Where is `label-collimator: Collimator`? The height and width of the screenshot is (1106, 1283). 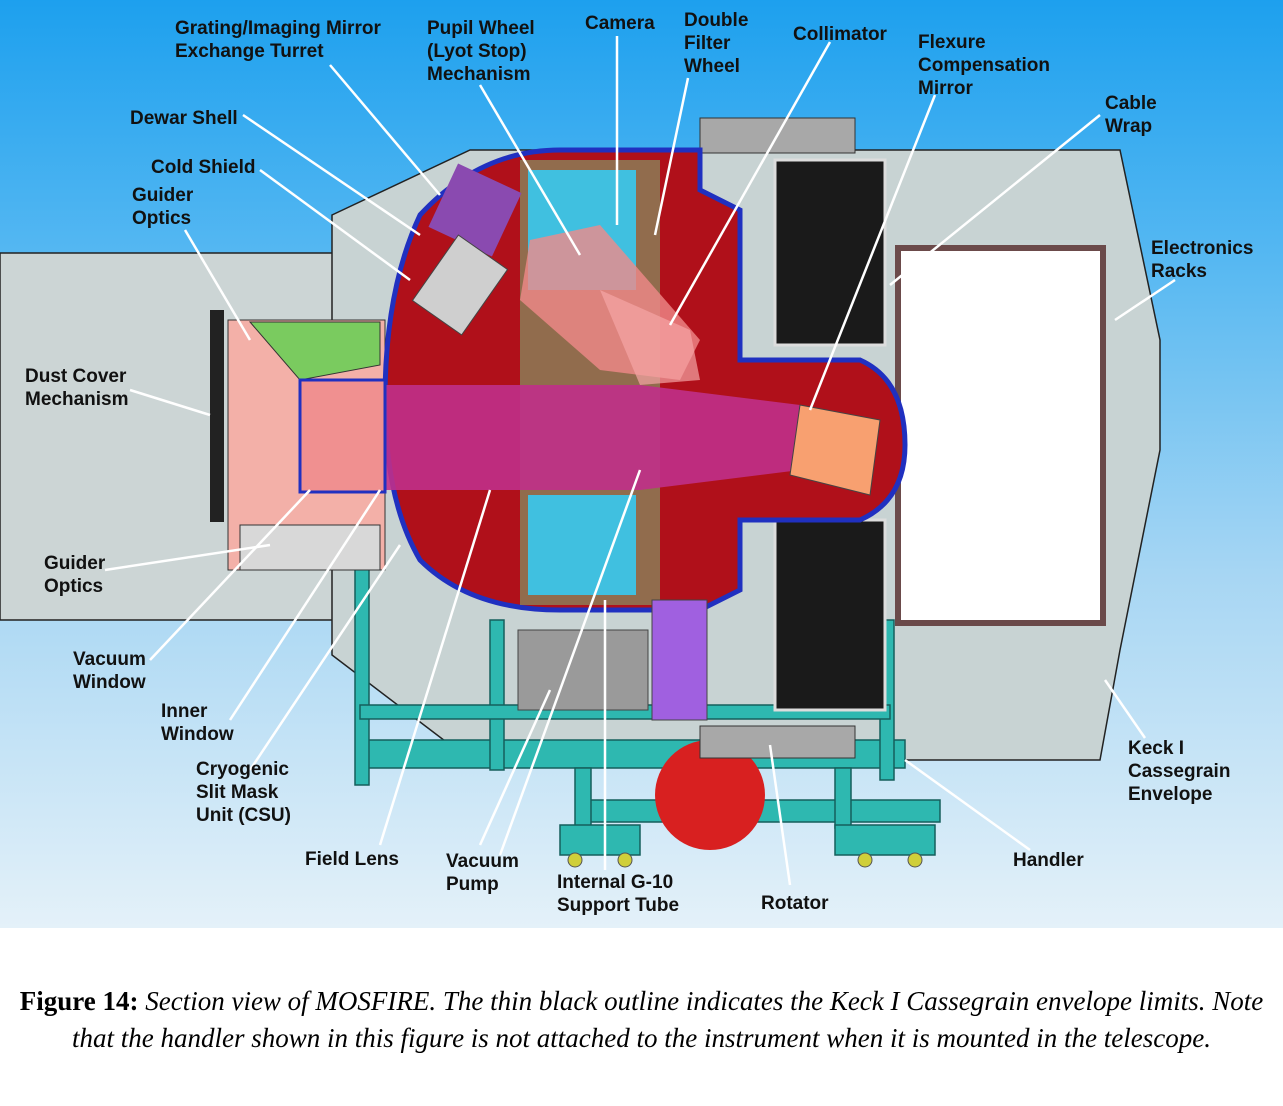
label-collimator: Collimator is located at coordinates (840, 34).